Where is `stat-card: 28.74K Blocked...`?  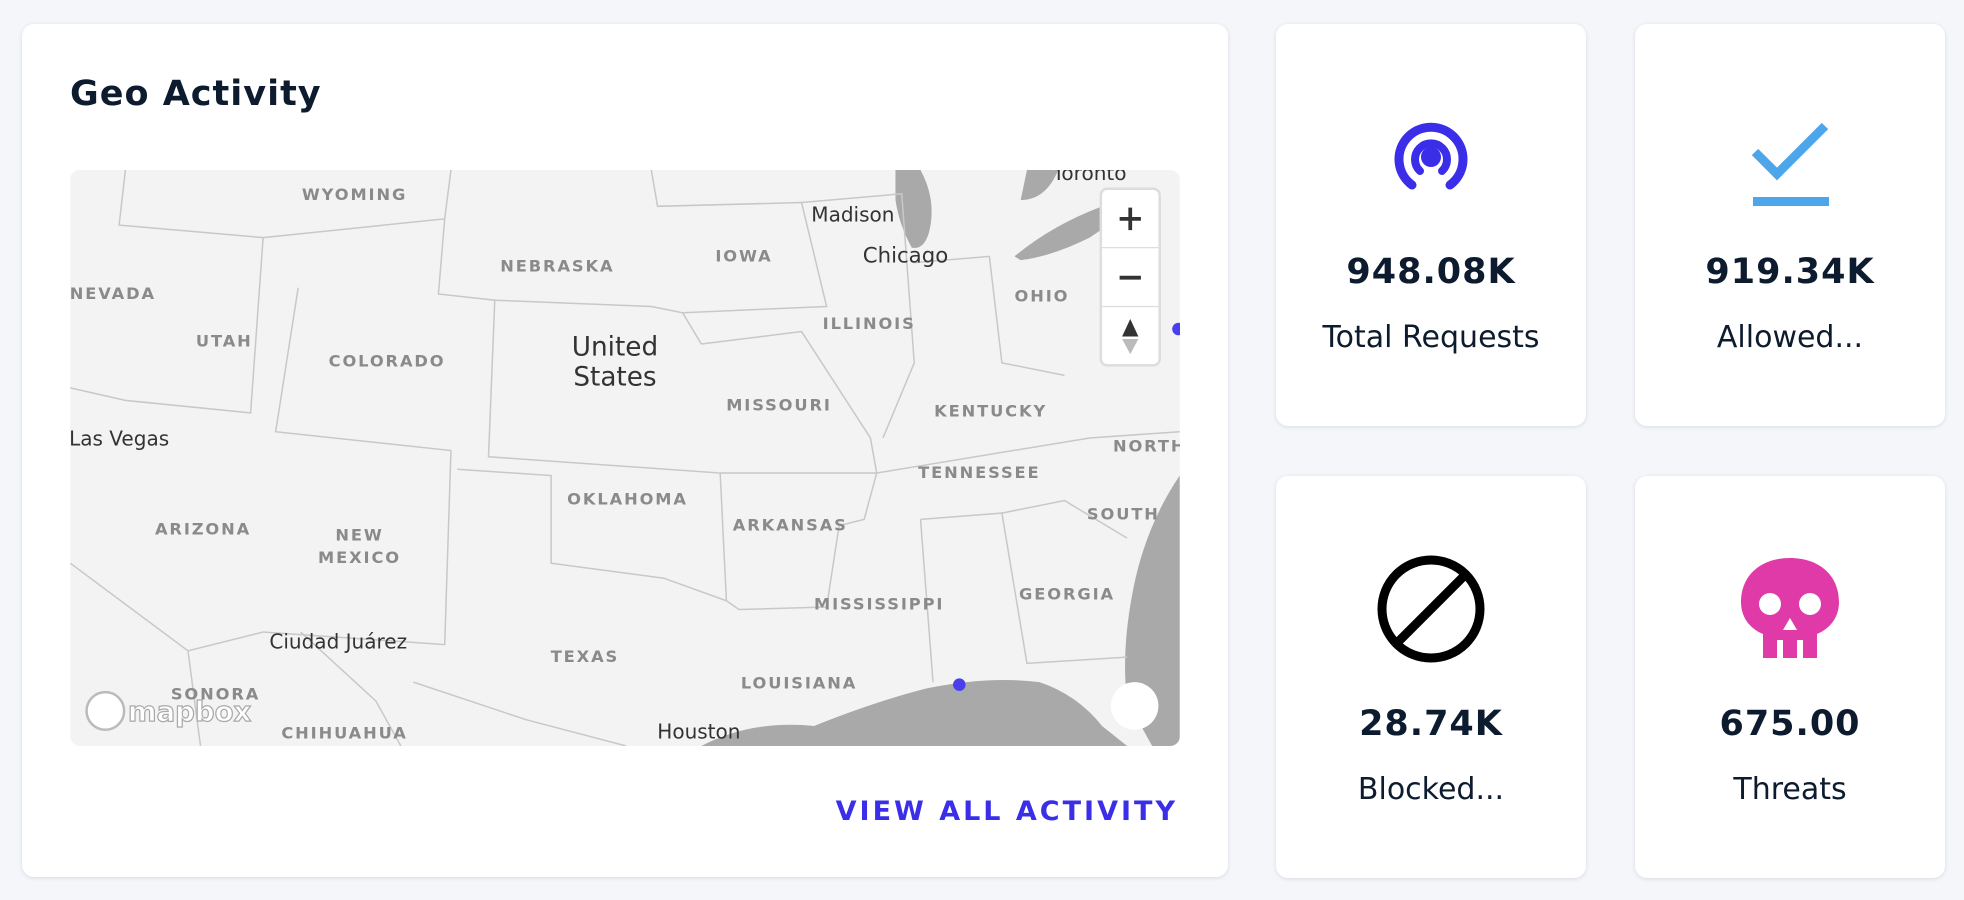 stat-card: 28.74K Blocked... is located at coordinates (1431, 677).